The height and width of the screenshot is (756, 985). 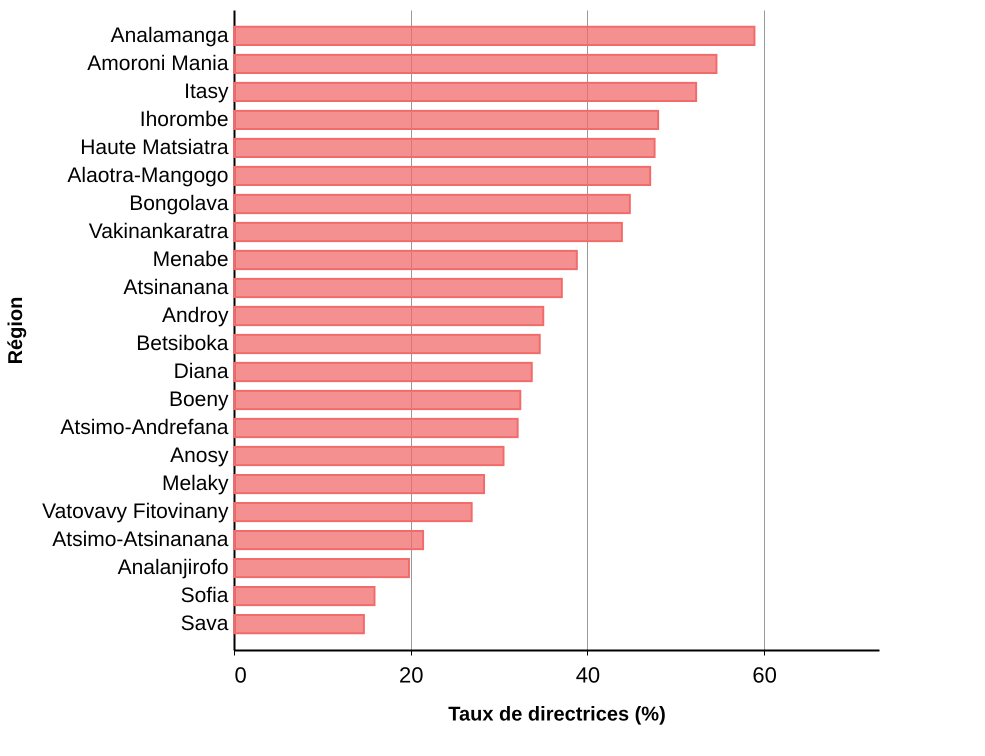 What do you see at coordinates (158, 63) in the screenshot?
I see `y-tick-label: Amoroni Mania` at bounding box center [158, 63].